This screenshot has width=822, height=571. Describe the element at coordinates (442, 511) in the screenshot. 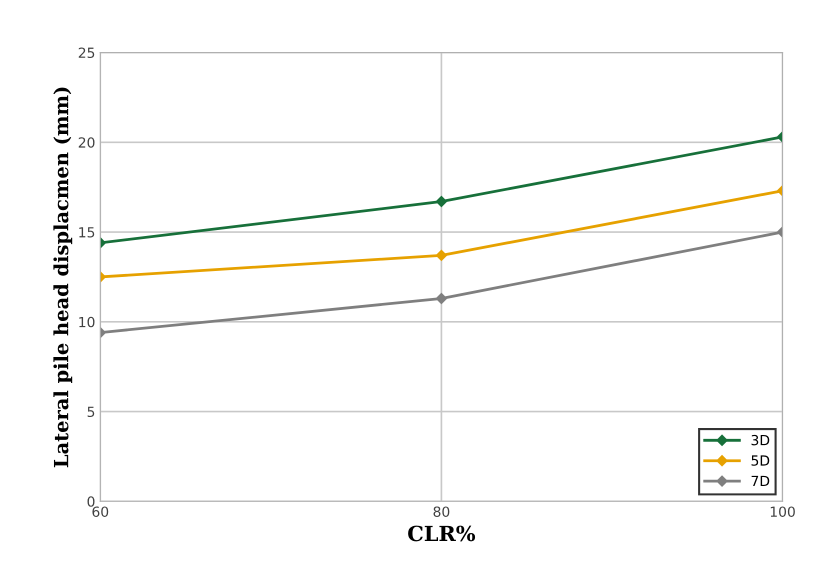

I see `x-tick-label: 80` at that location.